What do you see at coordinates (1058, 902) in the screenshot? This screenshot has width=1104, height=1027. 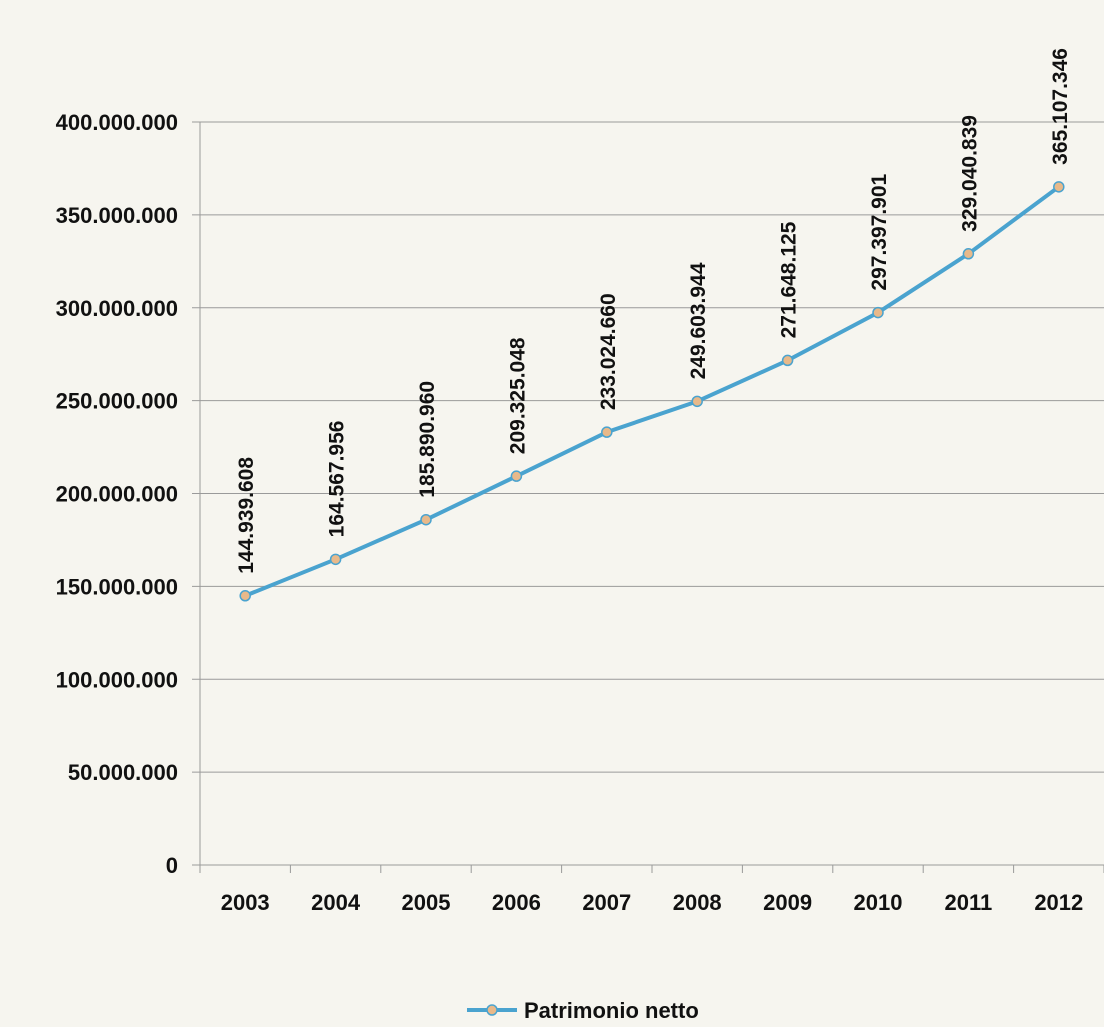 I see `x-tick-label: 2012` at bounding box center [1058, 902].